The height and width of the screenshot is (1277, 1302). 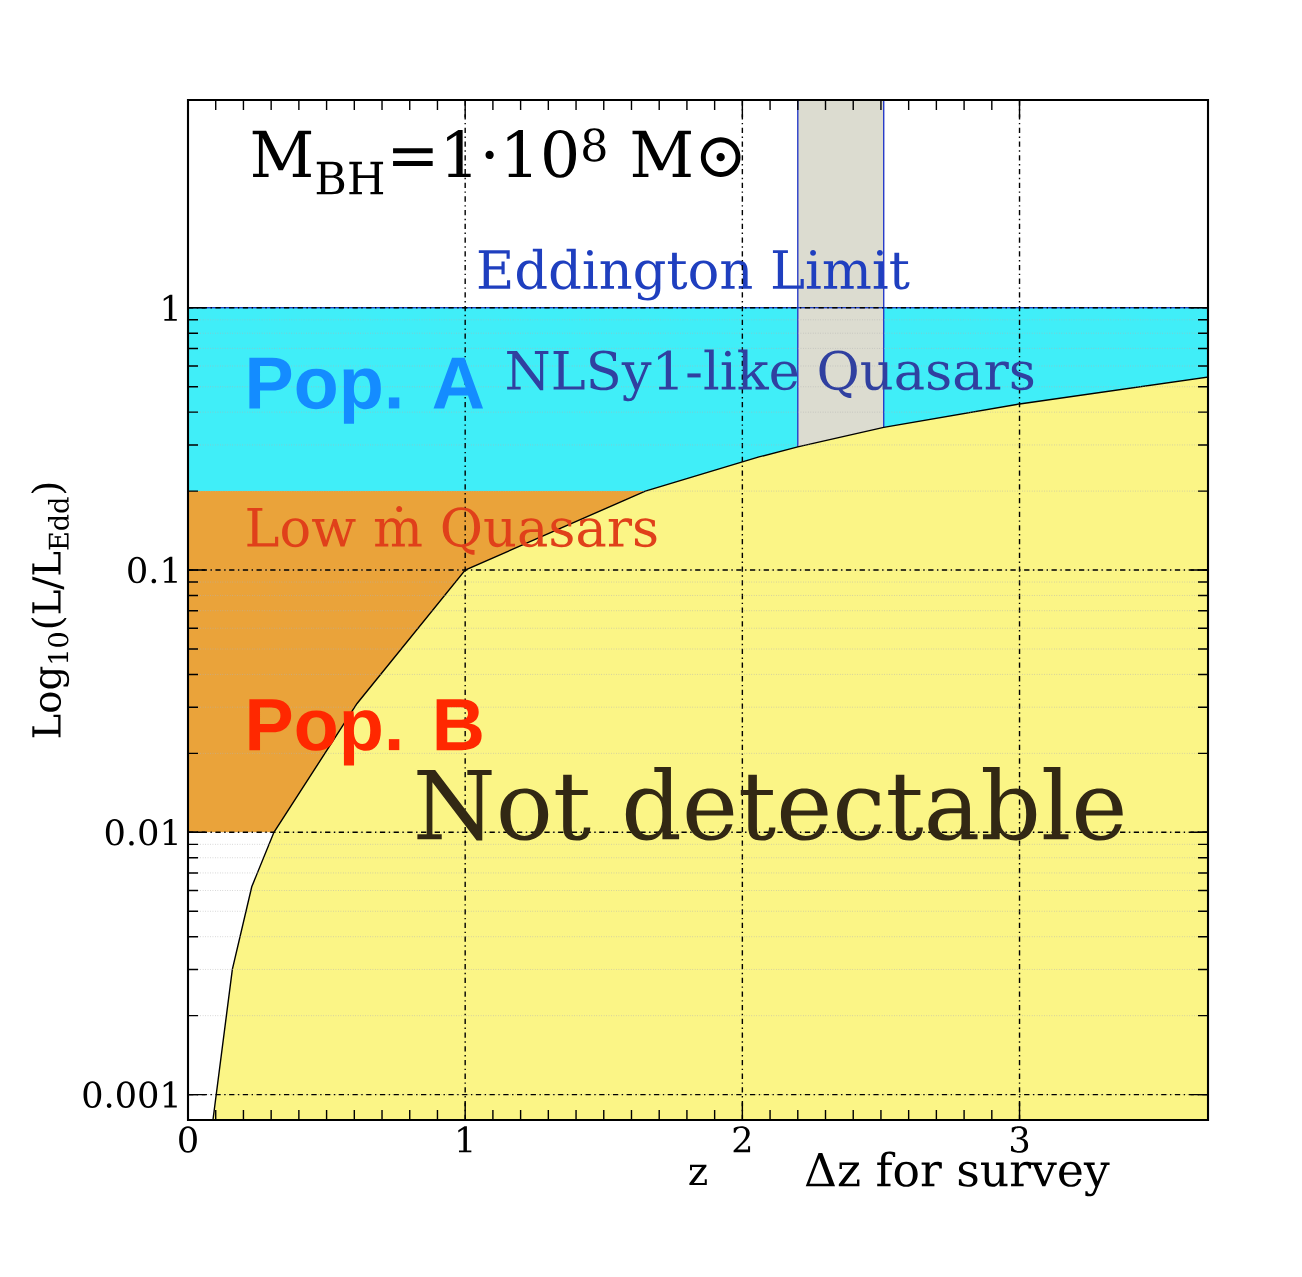 What do you see at coordinates (1020, 1139) in the screenshot?
I see `x-tick-label: 3` at bounding box center [1020, 1139].